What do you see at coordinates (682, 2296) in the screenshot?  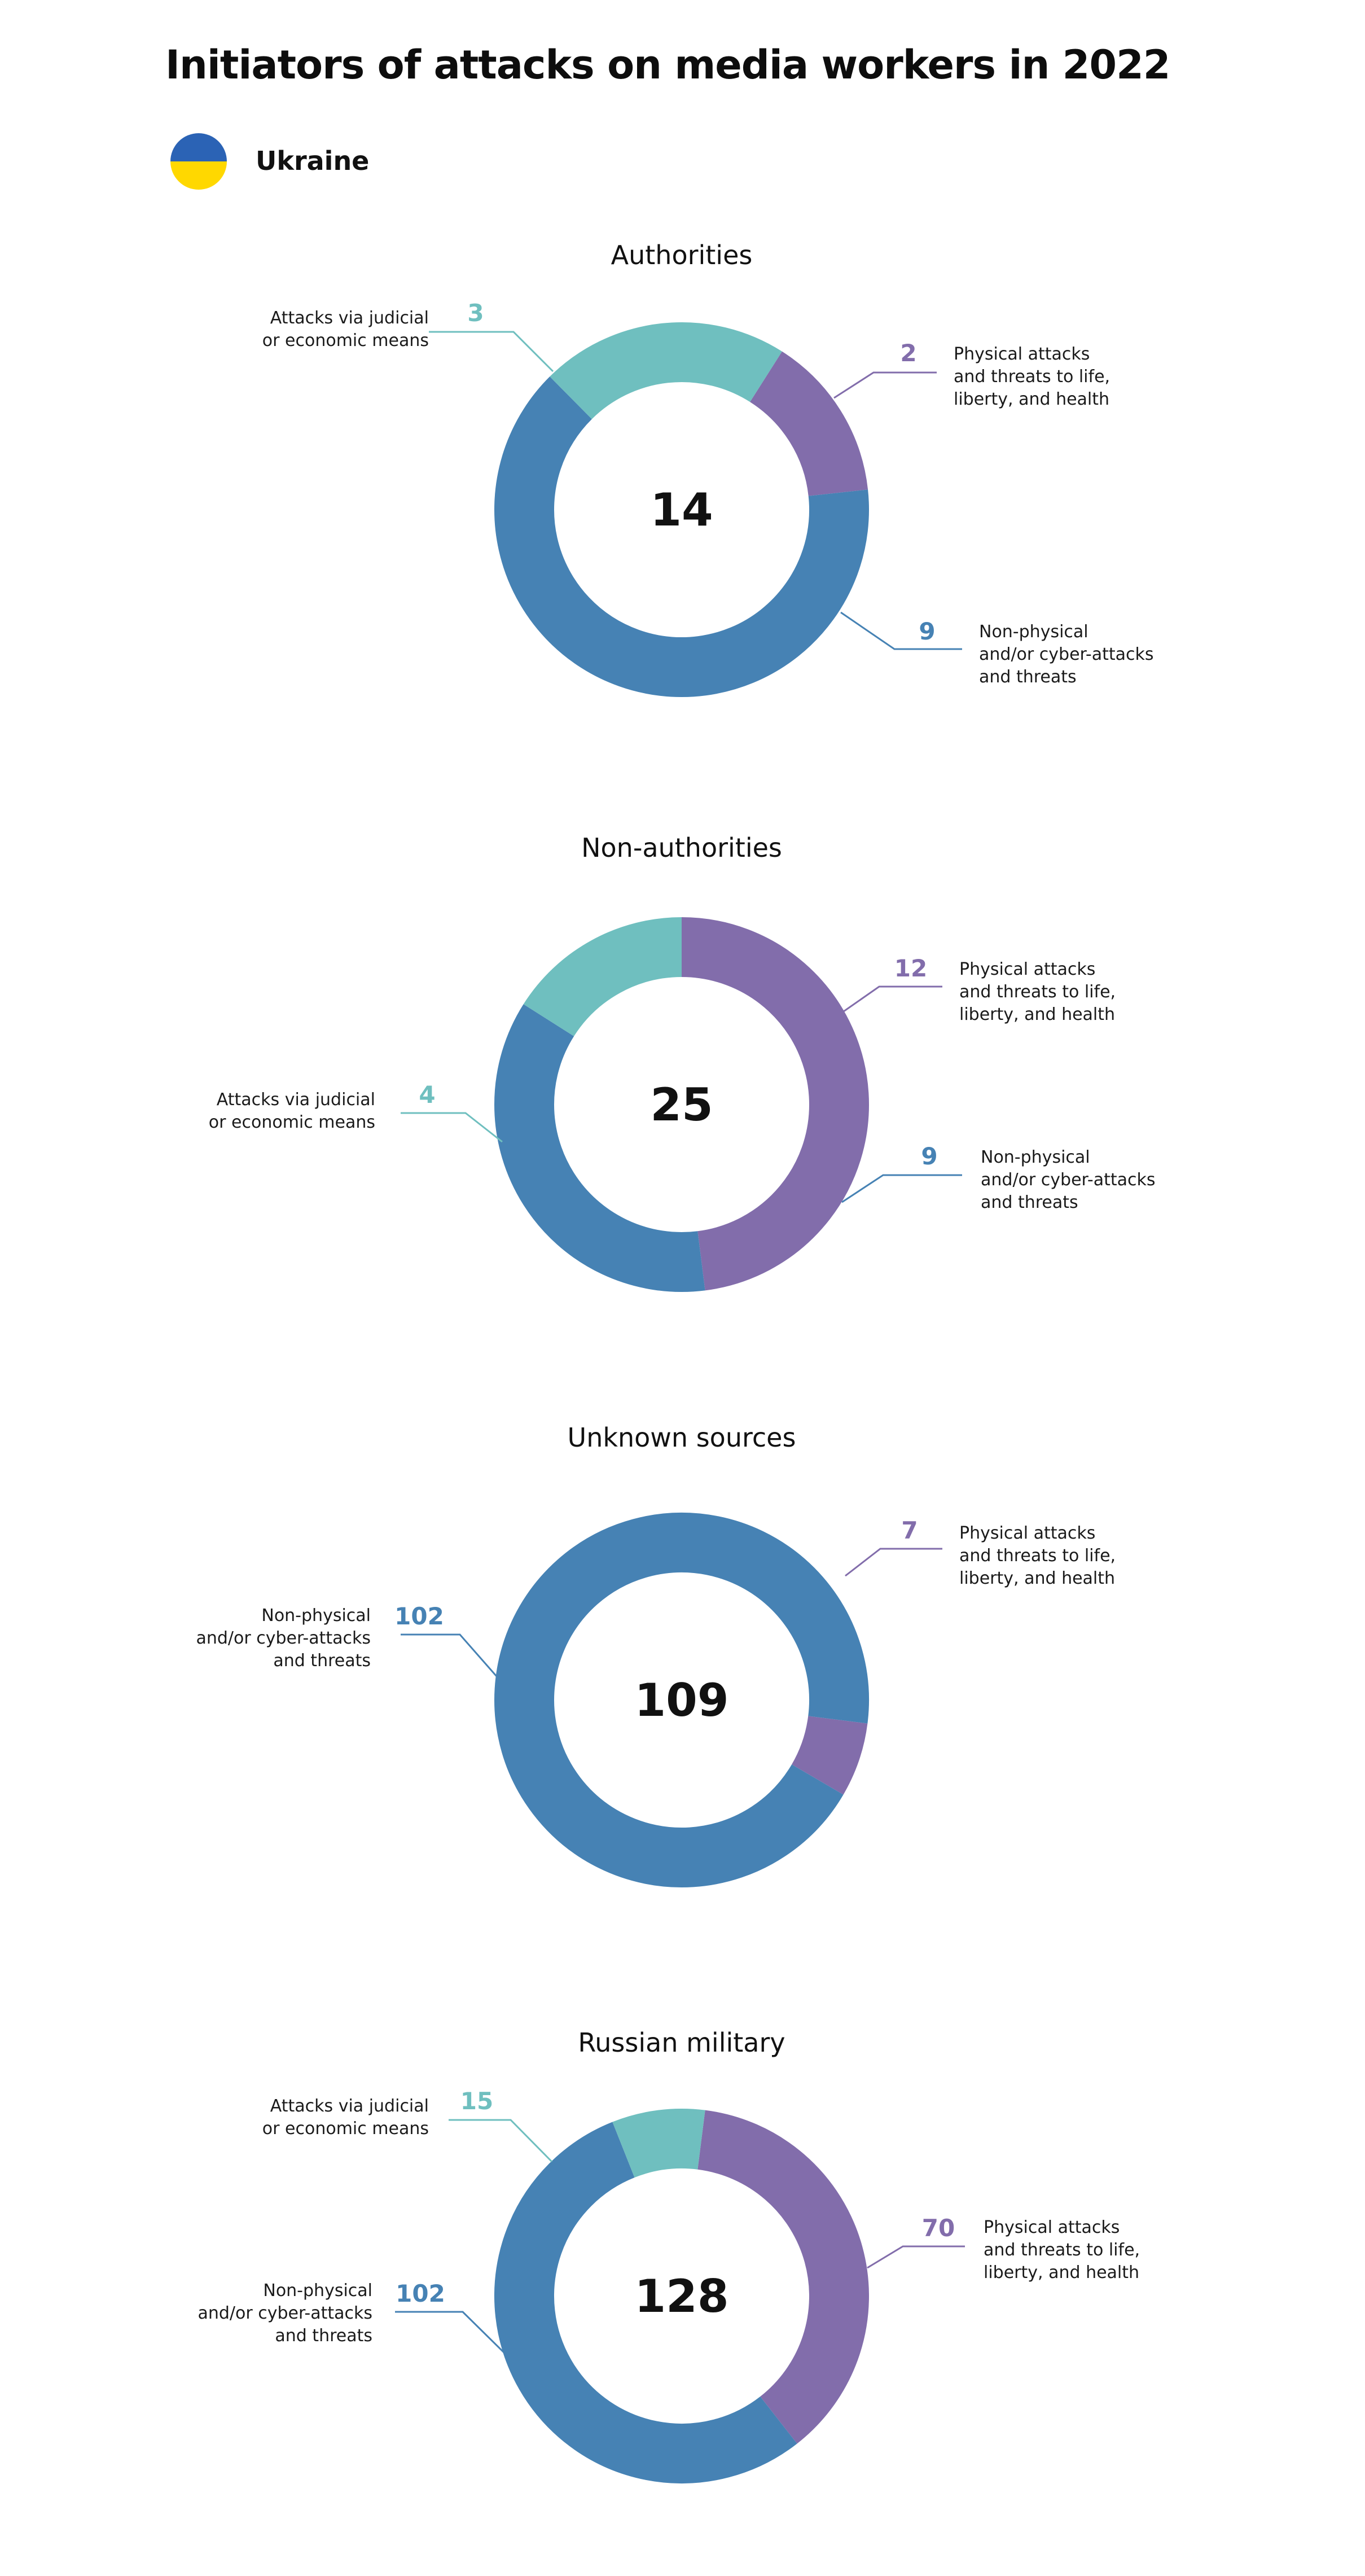 I see `donut-total: 128` at bounding box center [682, 2296].